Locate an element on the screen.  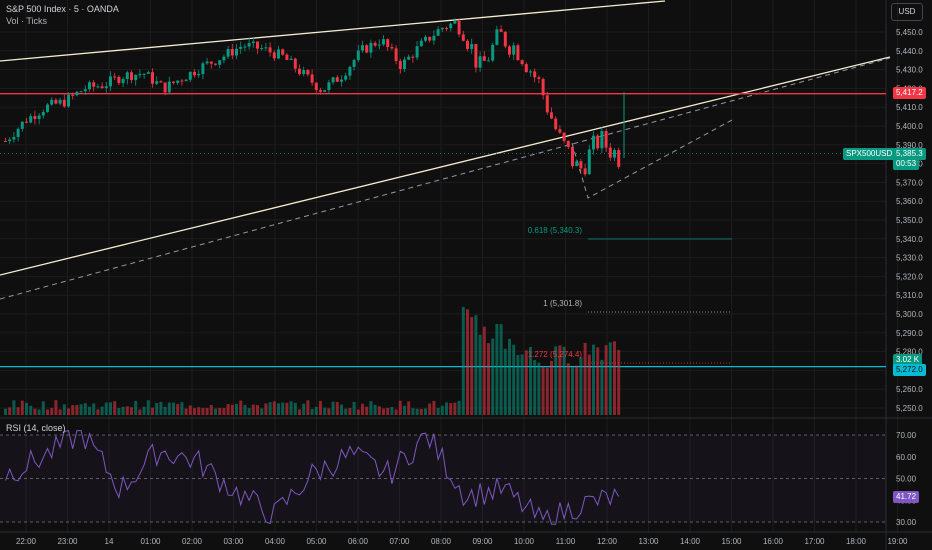
price-tick-label: 5,440.0 is located at coordinates (909, 51).